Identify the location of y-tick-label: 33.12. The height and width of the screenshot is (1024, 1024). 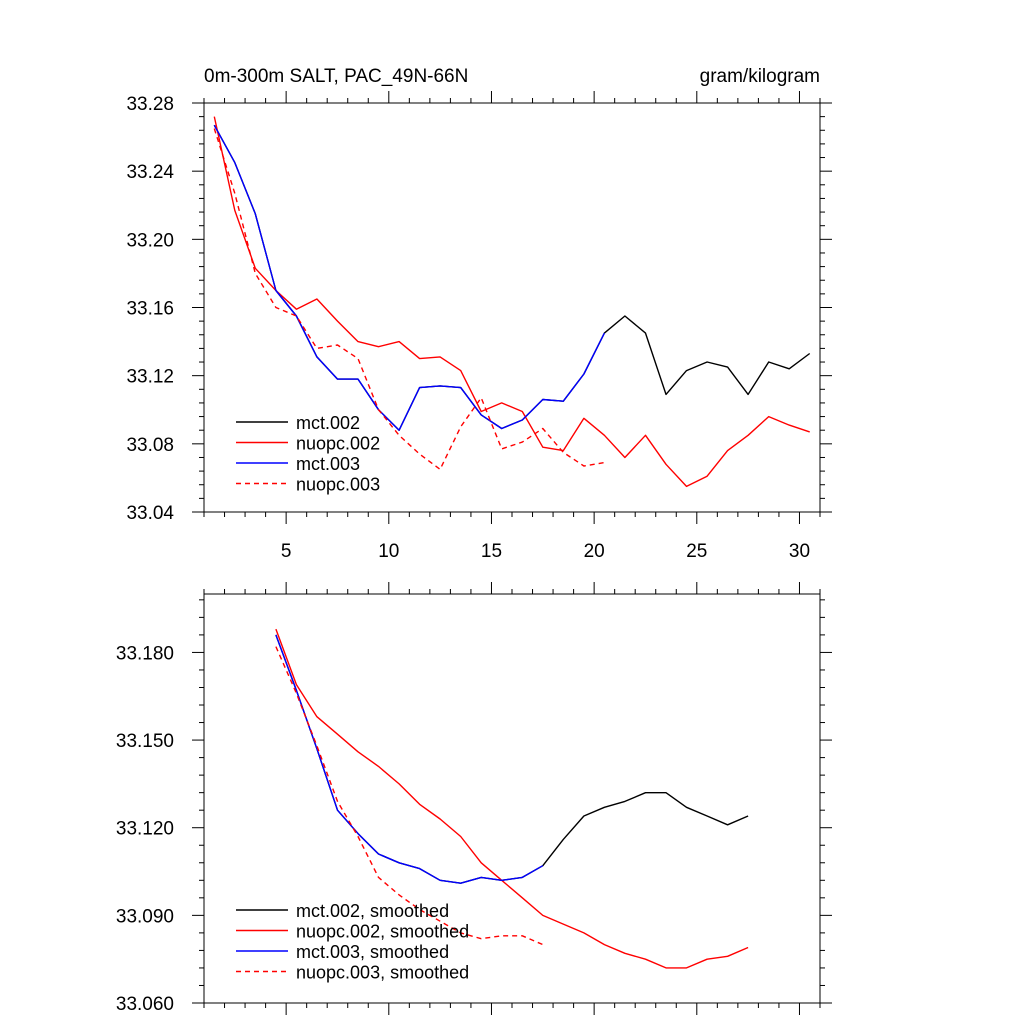
(150, 377).